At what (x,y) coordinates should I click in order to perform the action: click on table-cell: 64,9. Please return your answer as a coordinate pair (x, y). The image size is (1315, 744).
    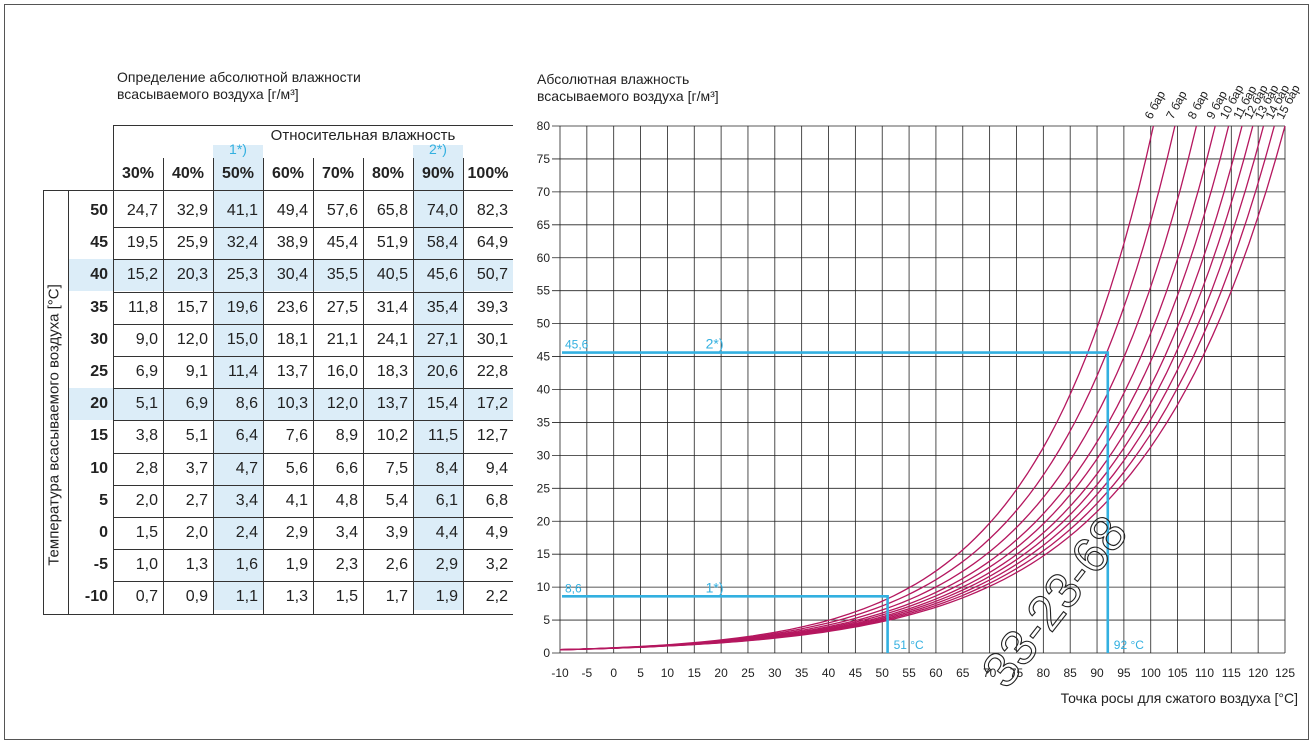
    Looking at the image, I should click on (492, 243).